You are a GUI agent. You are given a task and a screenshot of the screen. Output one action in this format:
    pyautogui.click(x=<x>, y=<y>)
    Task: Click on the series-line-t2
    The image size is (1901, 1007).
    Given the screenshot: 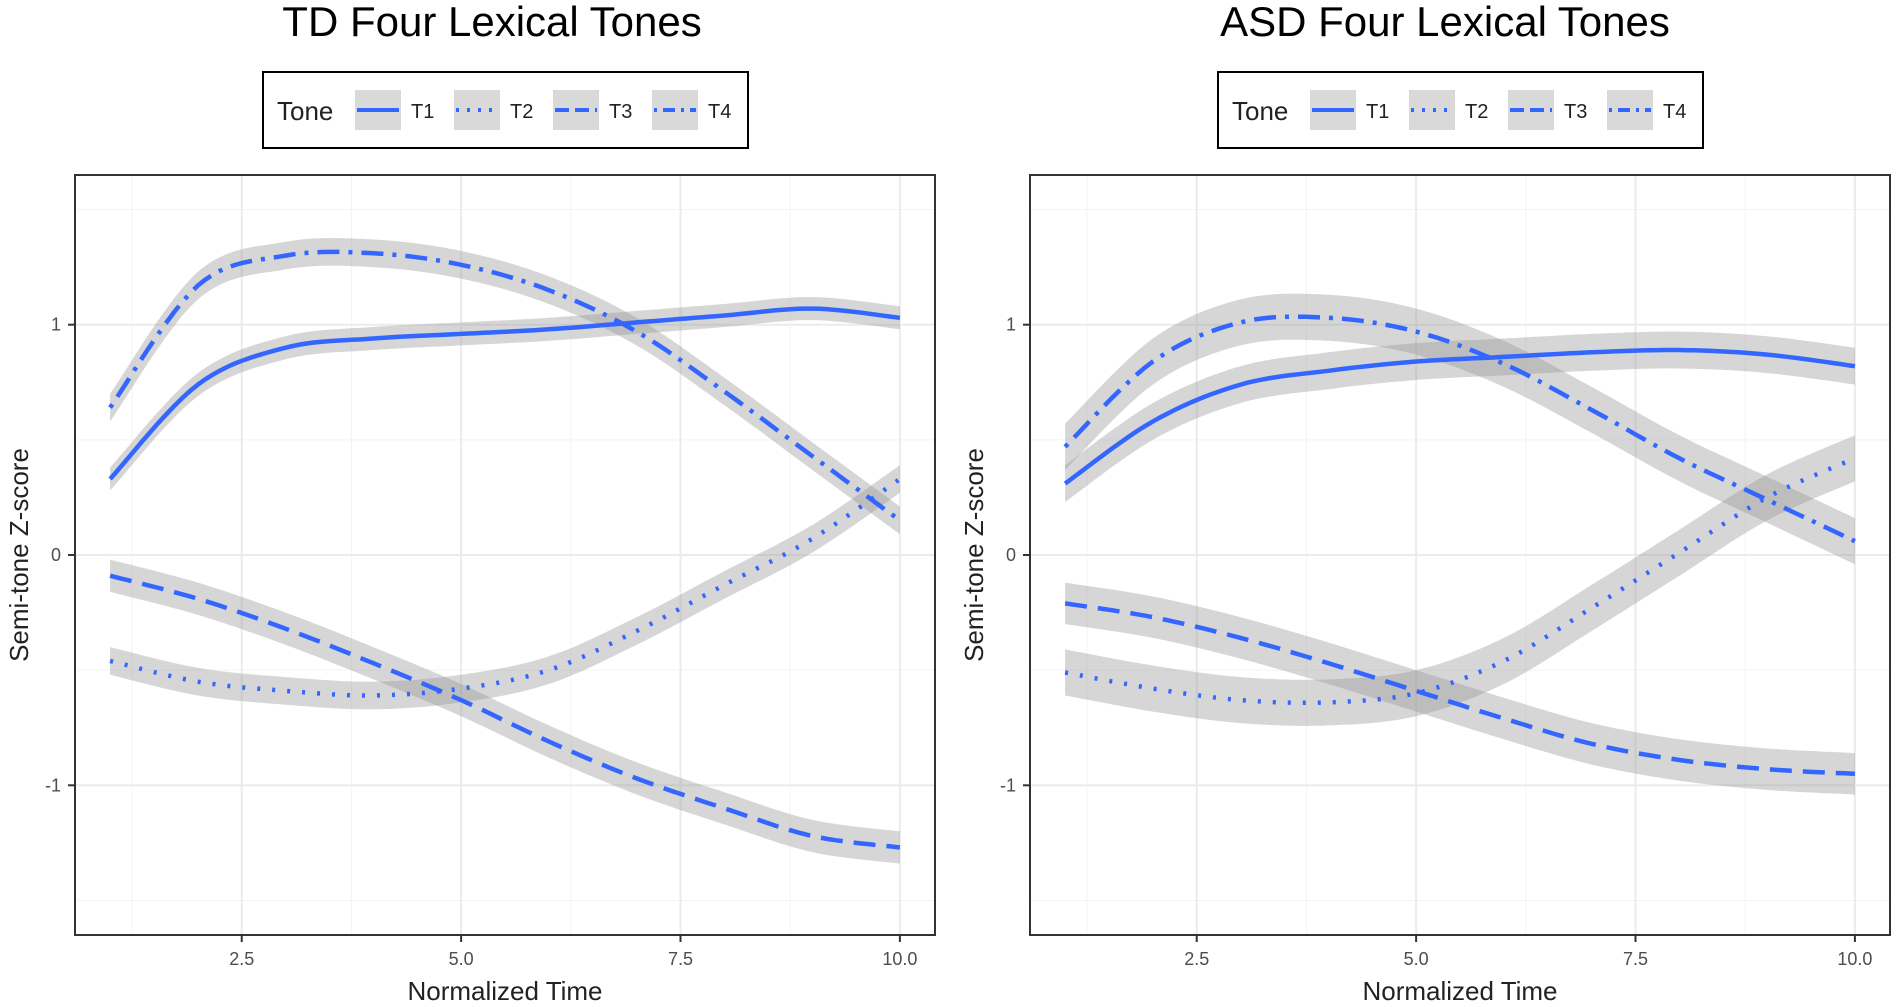 What is the action you would take?
    pyautogui.click(x=1460, y=581)
    